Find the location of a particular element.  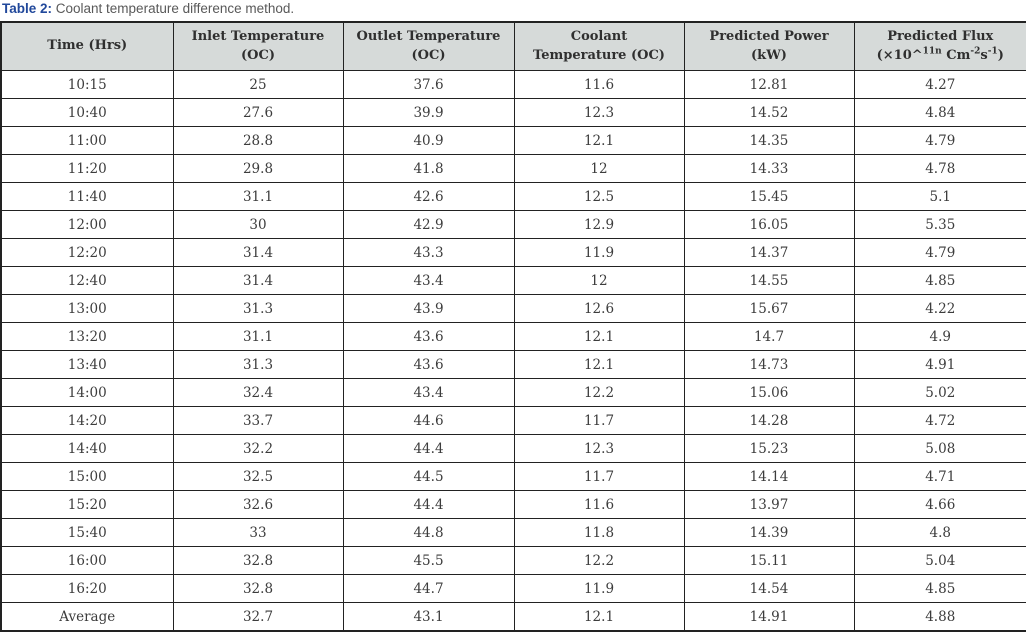

cell-inlet-temperature: 30 is located at coordinates (258, 224).